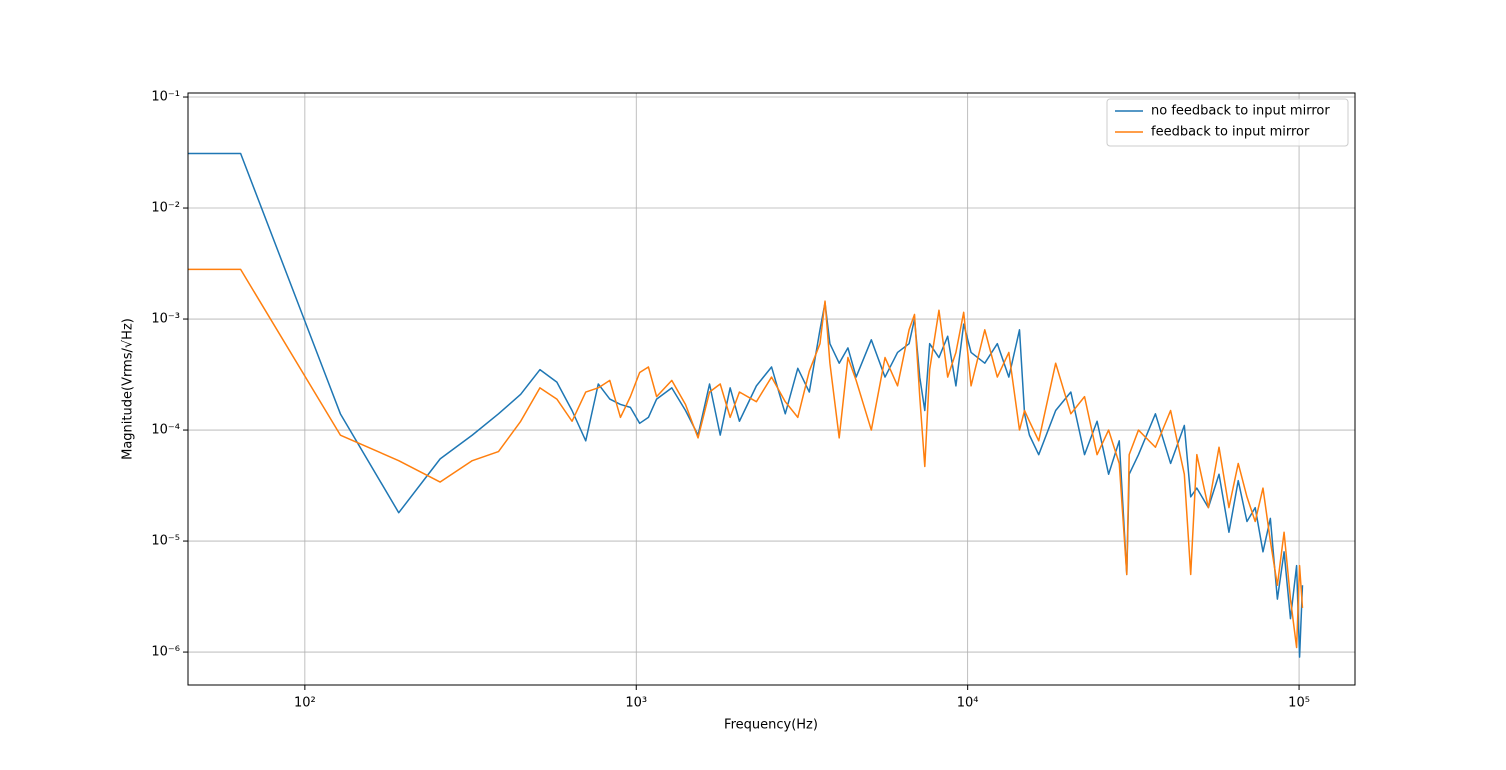  I want to click on y-tick-label: 10⁻⁴, so click(165, 430).